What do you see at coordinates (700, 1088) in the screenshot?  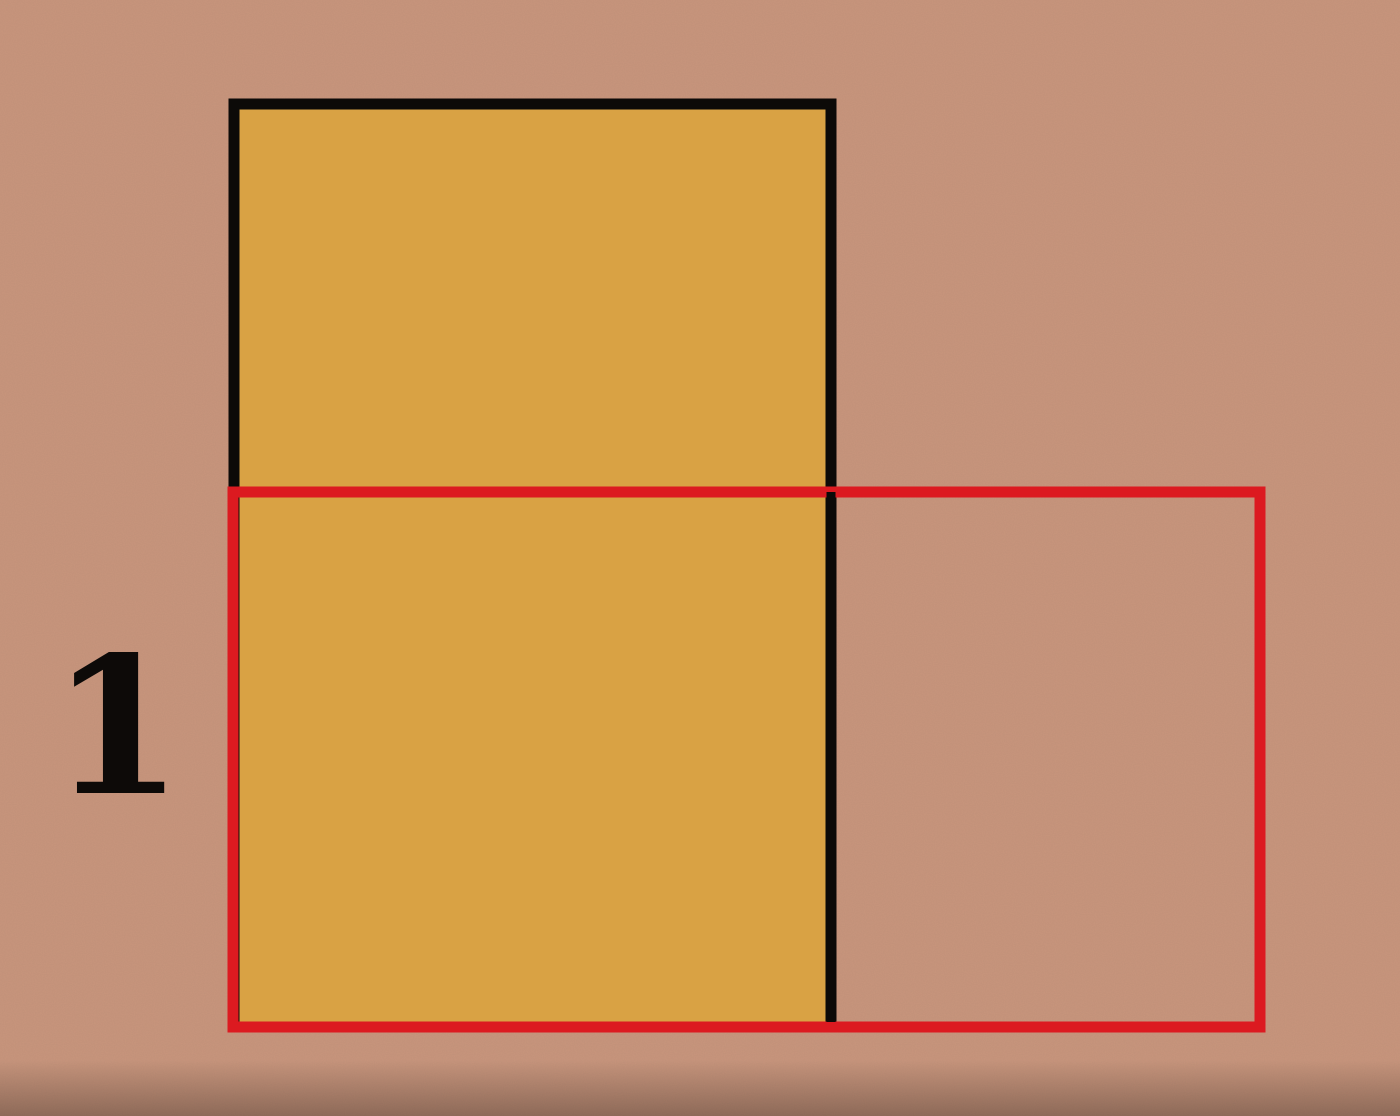 I see `bottom-shadow` at bounding box center [700, 1088].